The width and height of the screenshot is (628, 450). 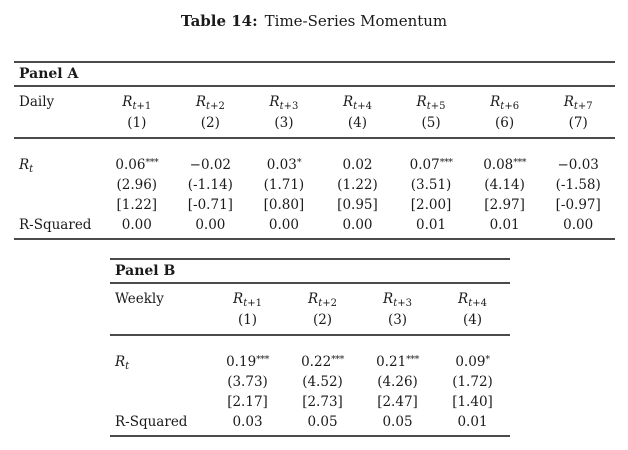 What do you see at coordinates (210, 165) in the screenshot?
I see `coefficient-cell: −0.02` at bounding box center [210, 165].